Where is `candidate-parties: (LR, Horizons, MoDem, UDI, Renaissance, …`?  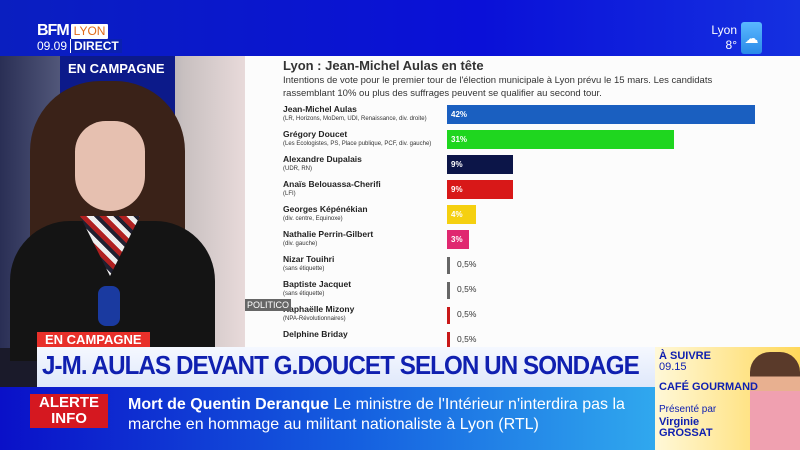 candidate-parties: (LR, Horizons, MoDem, UDI, Renaissance, … is located at coordinates (355, 119).